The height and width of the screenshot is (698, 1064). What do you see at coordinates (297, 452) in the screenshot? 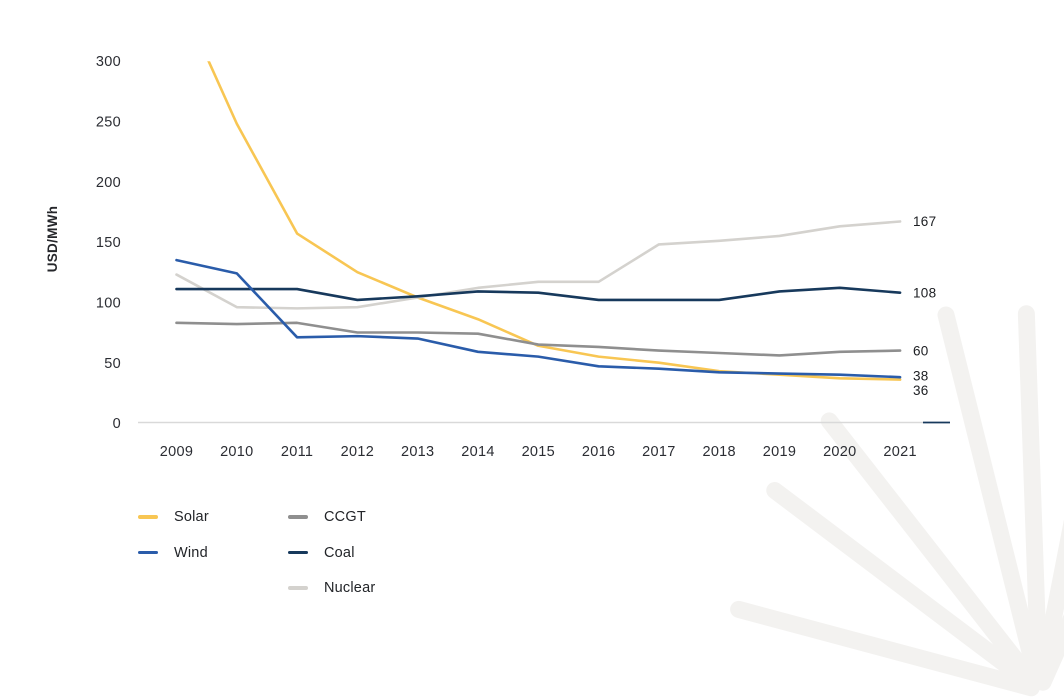
I see `x-tick-label: 2011` at bounding box center [297, 452].